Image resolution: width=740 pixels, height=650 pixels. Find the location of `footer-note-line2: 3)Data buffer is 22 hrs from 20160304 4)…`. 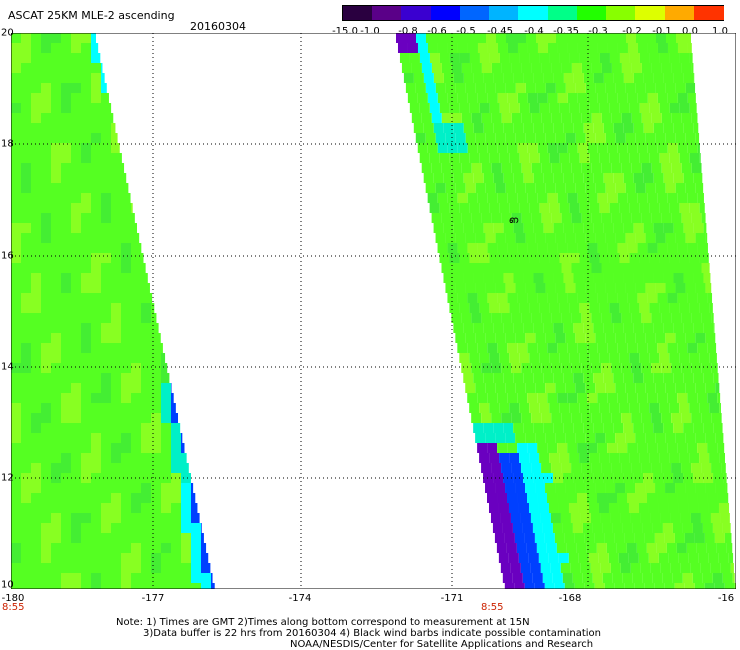

footer-note-line2: 3)Data buffer is 22 hrs from 20160304 4)… is located at coordinates (372, 633).